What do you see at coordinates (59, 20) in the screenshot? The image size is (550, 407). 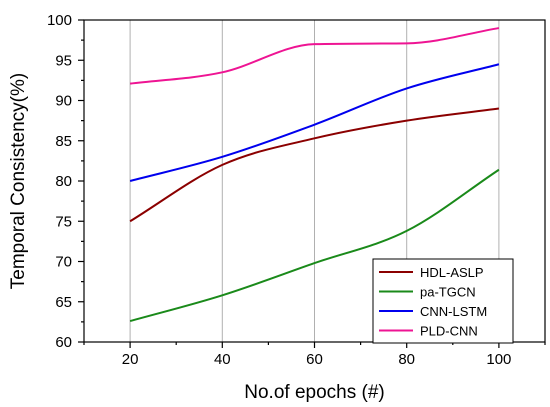 I see `y-tick-label: 100` at bounding box center [59, 20].